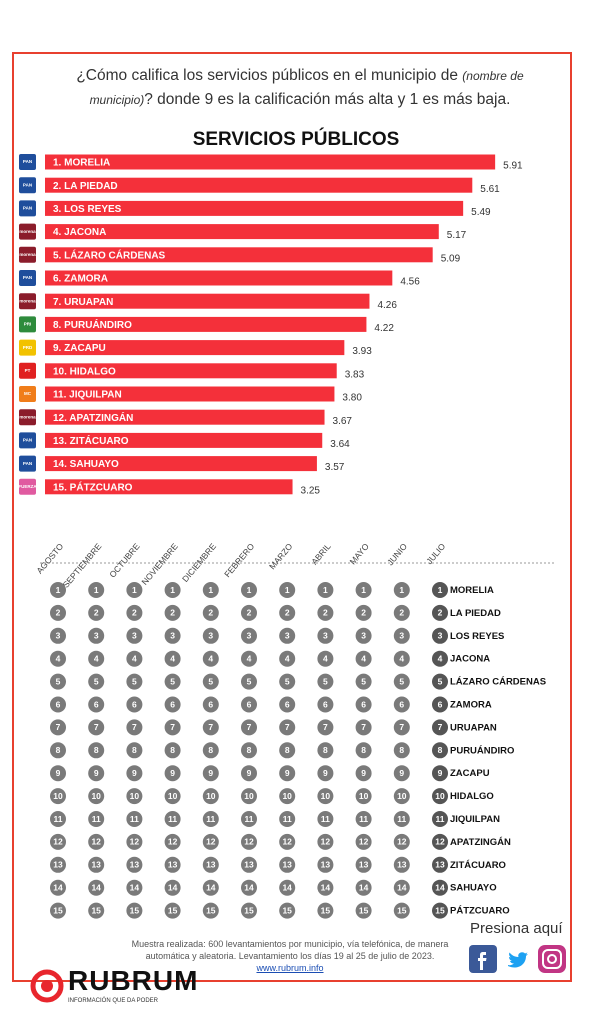 The height and width of the screenshot is (1024, 591). I want to click on rank-number: 9, so click(172, 773).